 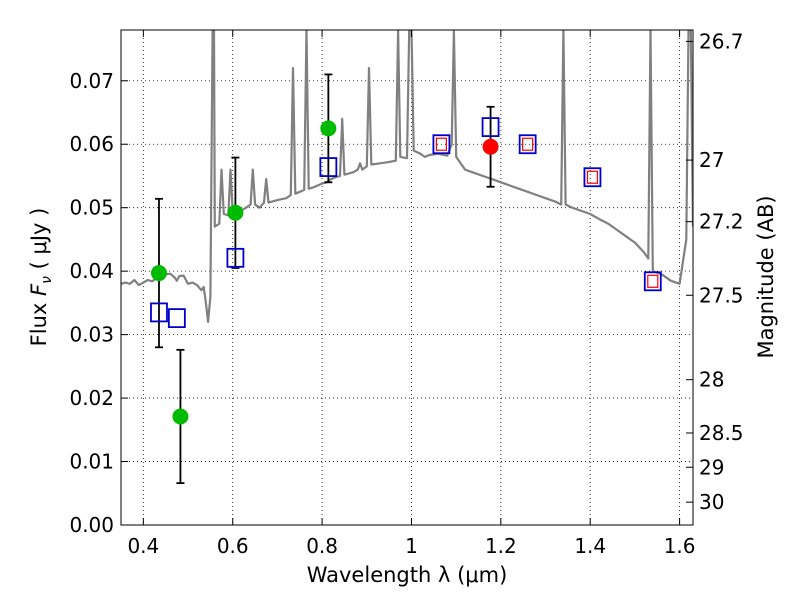 I want to click on x-tick-label: 0.8, so click(x=322, y=546).